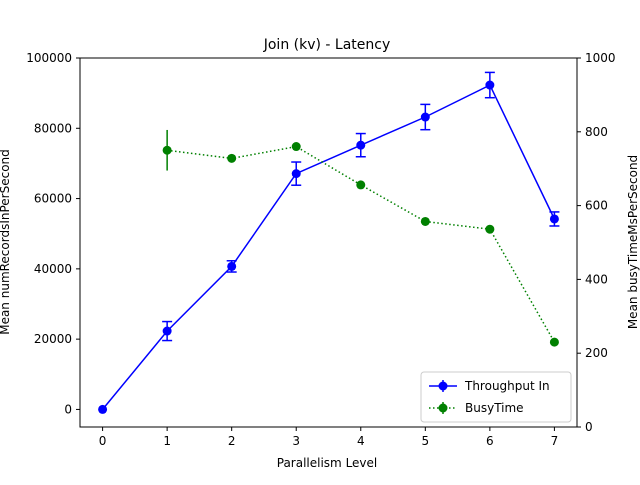  I want to click on x-tick-label: 1, so click(167, 441).